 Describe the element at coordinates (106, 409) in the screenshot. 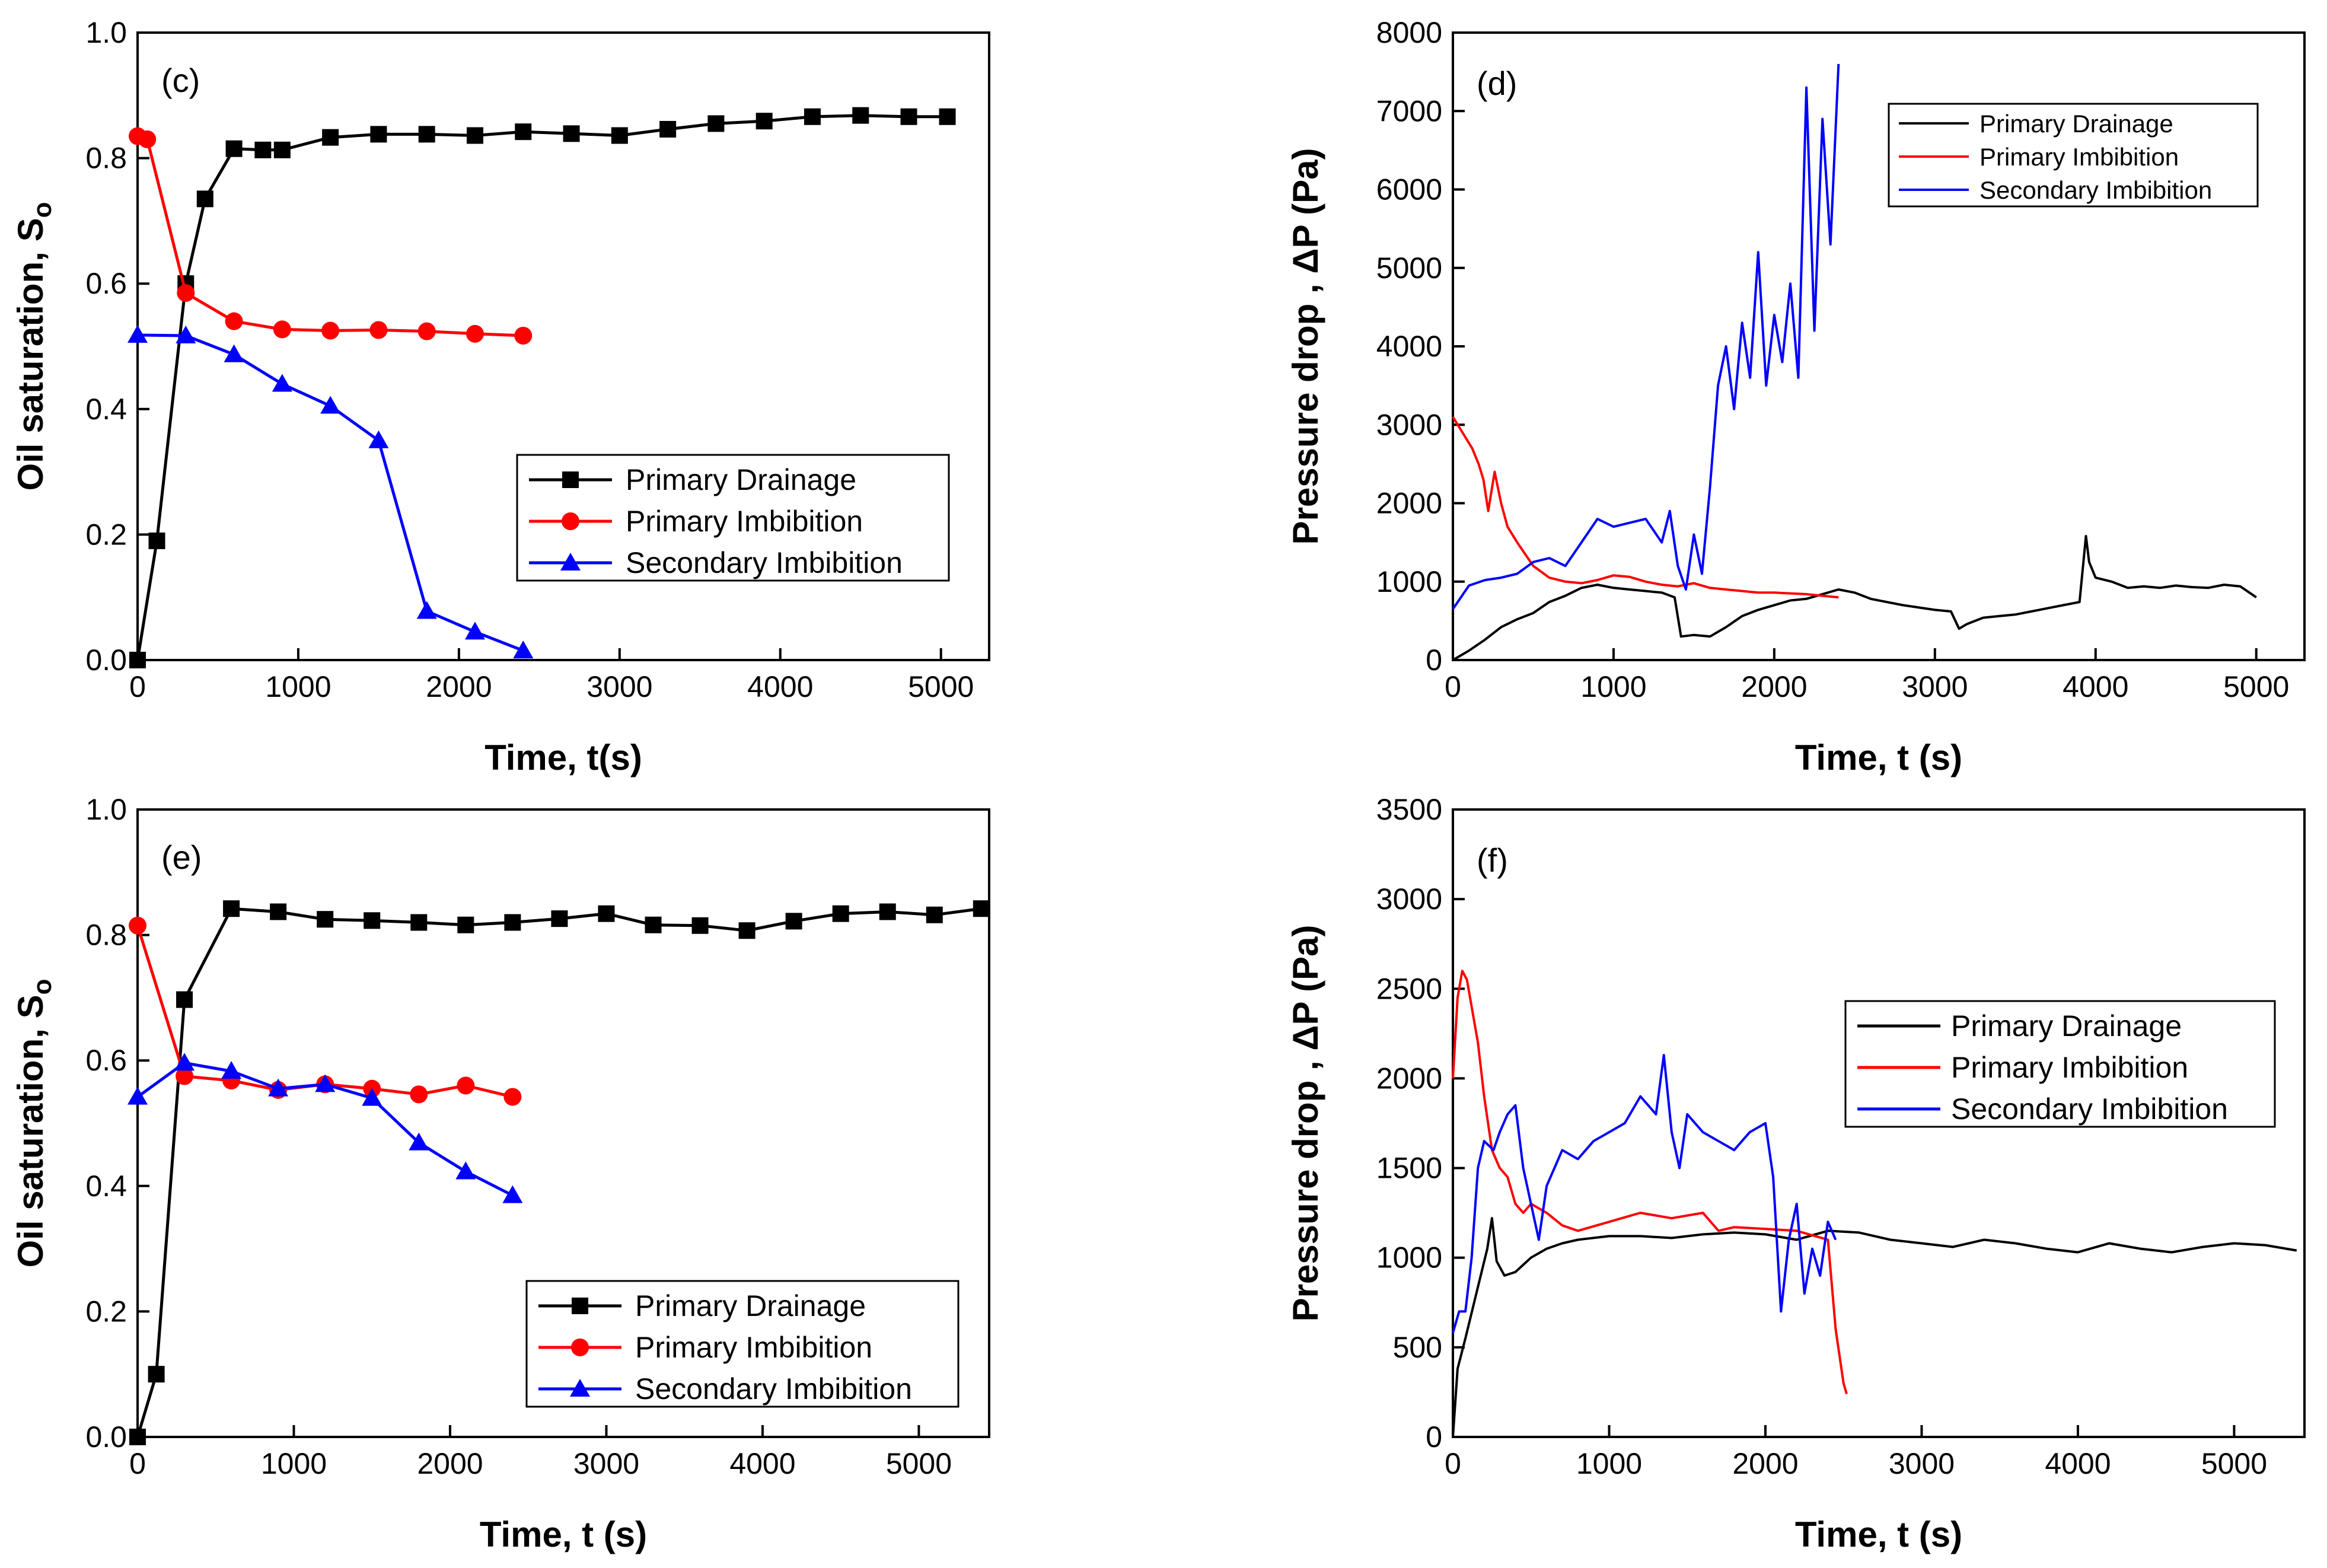

I see `y-tick-label: 0.4` at that location.